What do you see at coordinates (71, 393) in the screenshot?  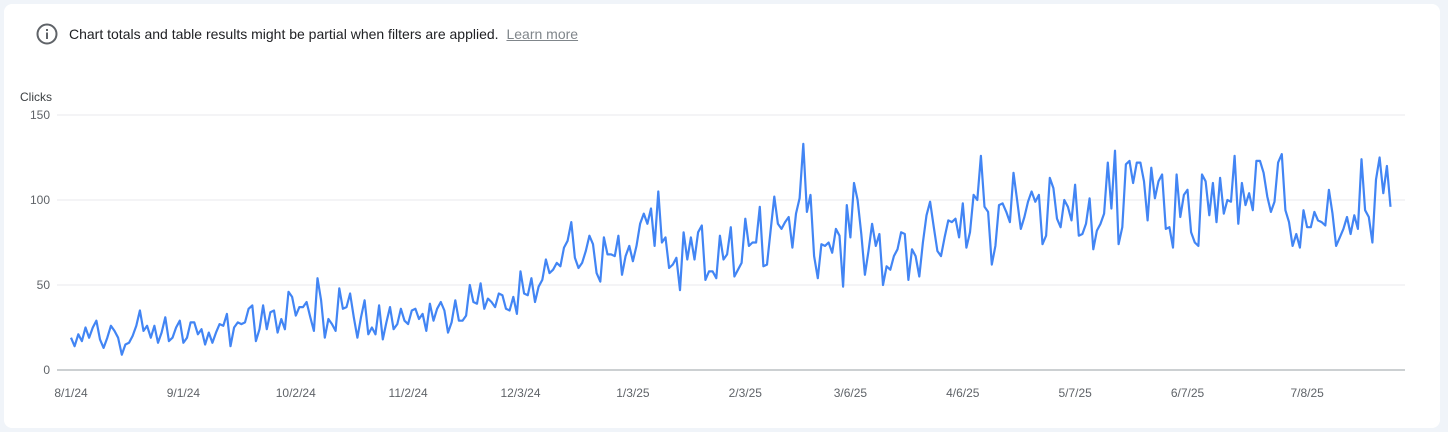 I see `x-tick-label: 8/1/24` at bounding box center [71, 393].